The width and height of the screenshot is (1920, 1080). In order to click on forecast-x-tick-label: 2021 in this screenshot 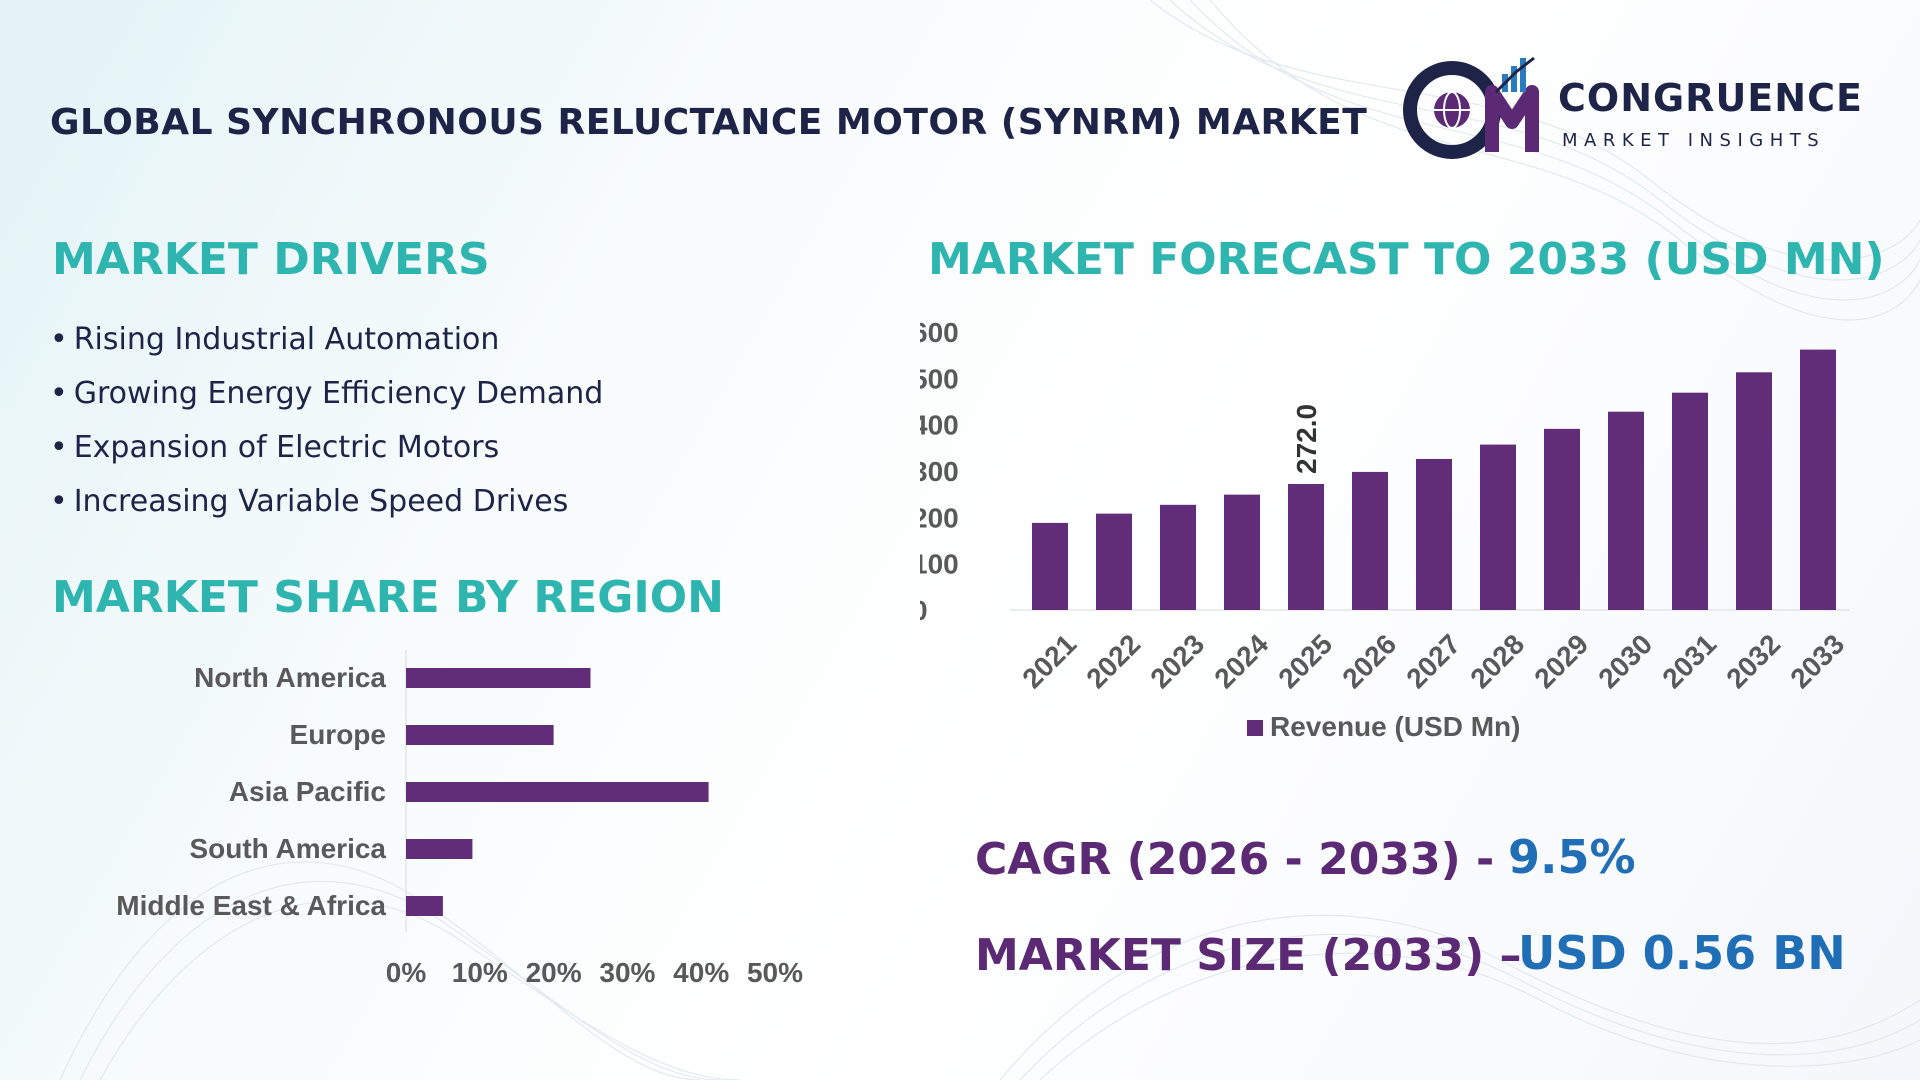, I will do `click(1049, 661)`.